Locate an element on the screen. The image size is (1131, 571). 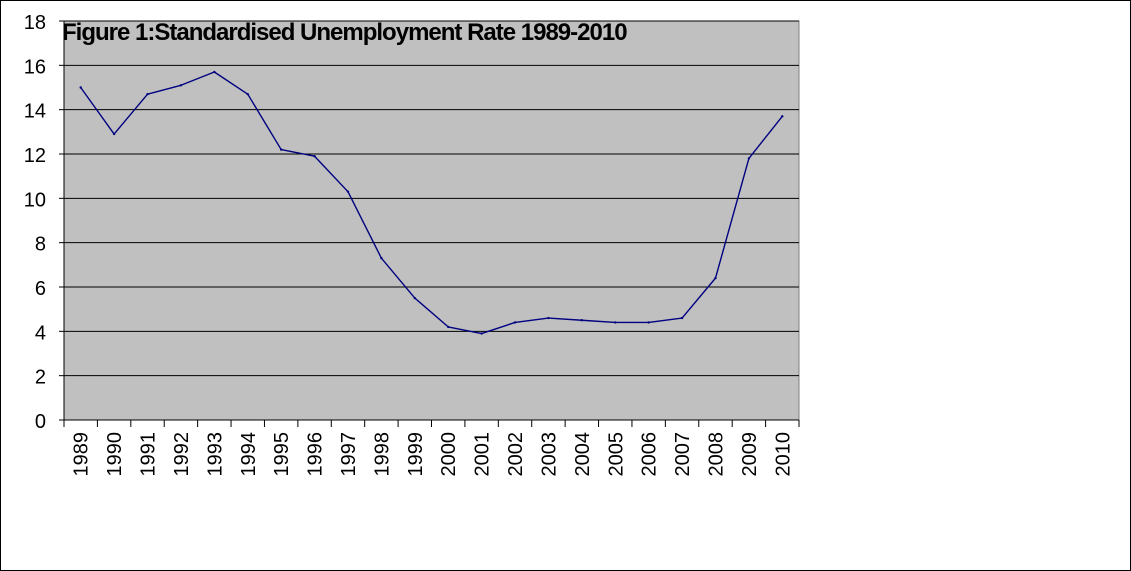
x-tick-label: 1991 is located at coordinates (149, 454).